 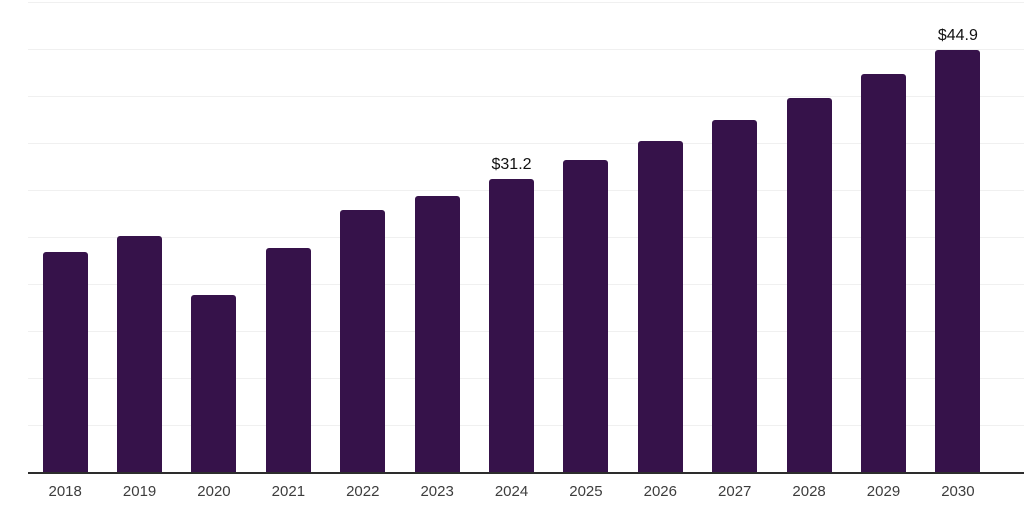 What do you see at coordinates (363, 340) in the screenshot?
I see `bar-2022` at bounding box center [363, 340].